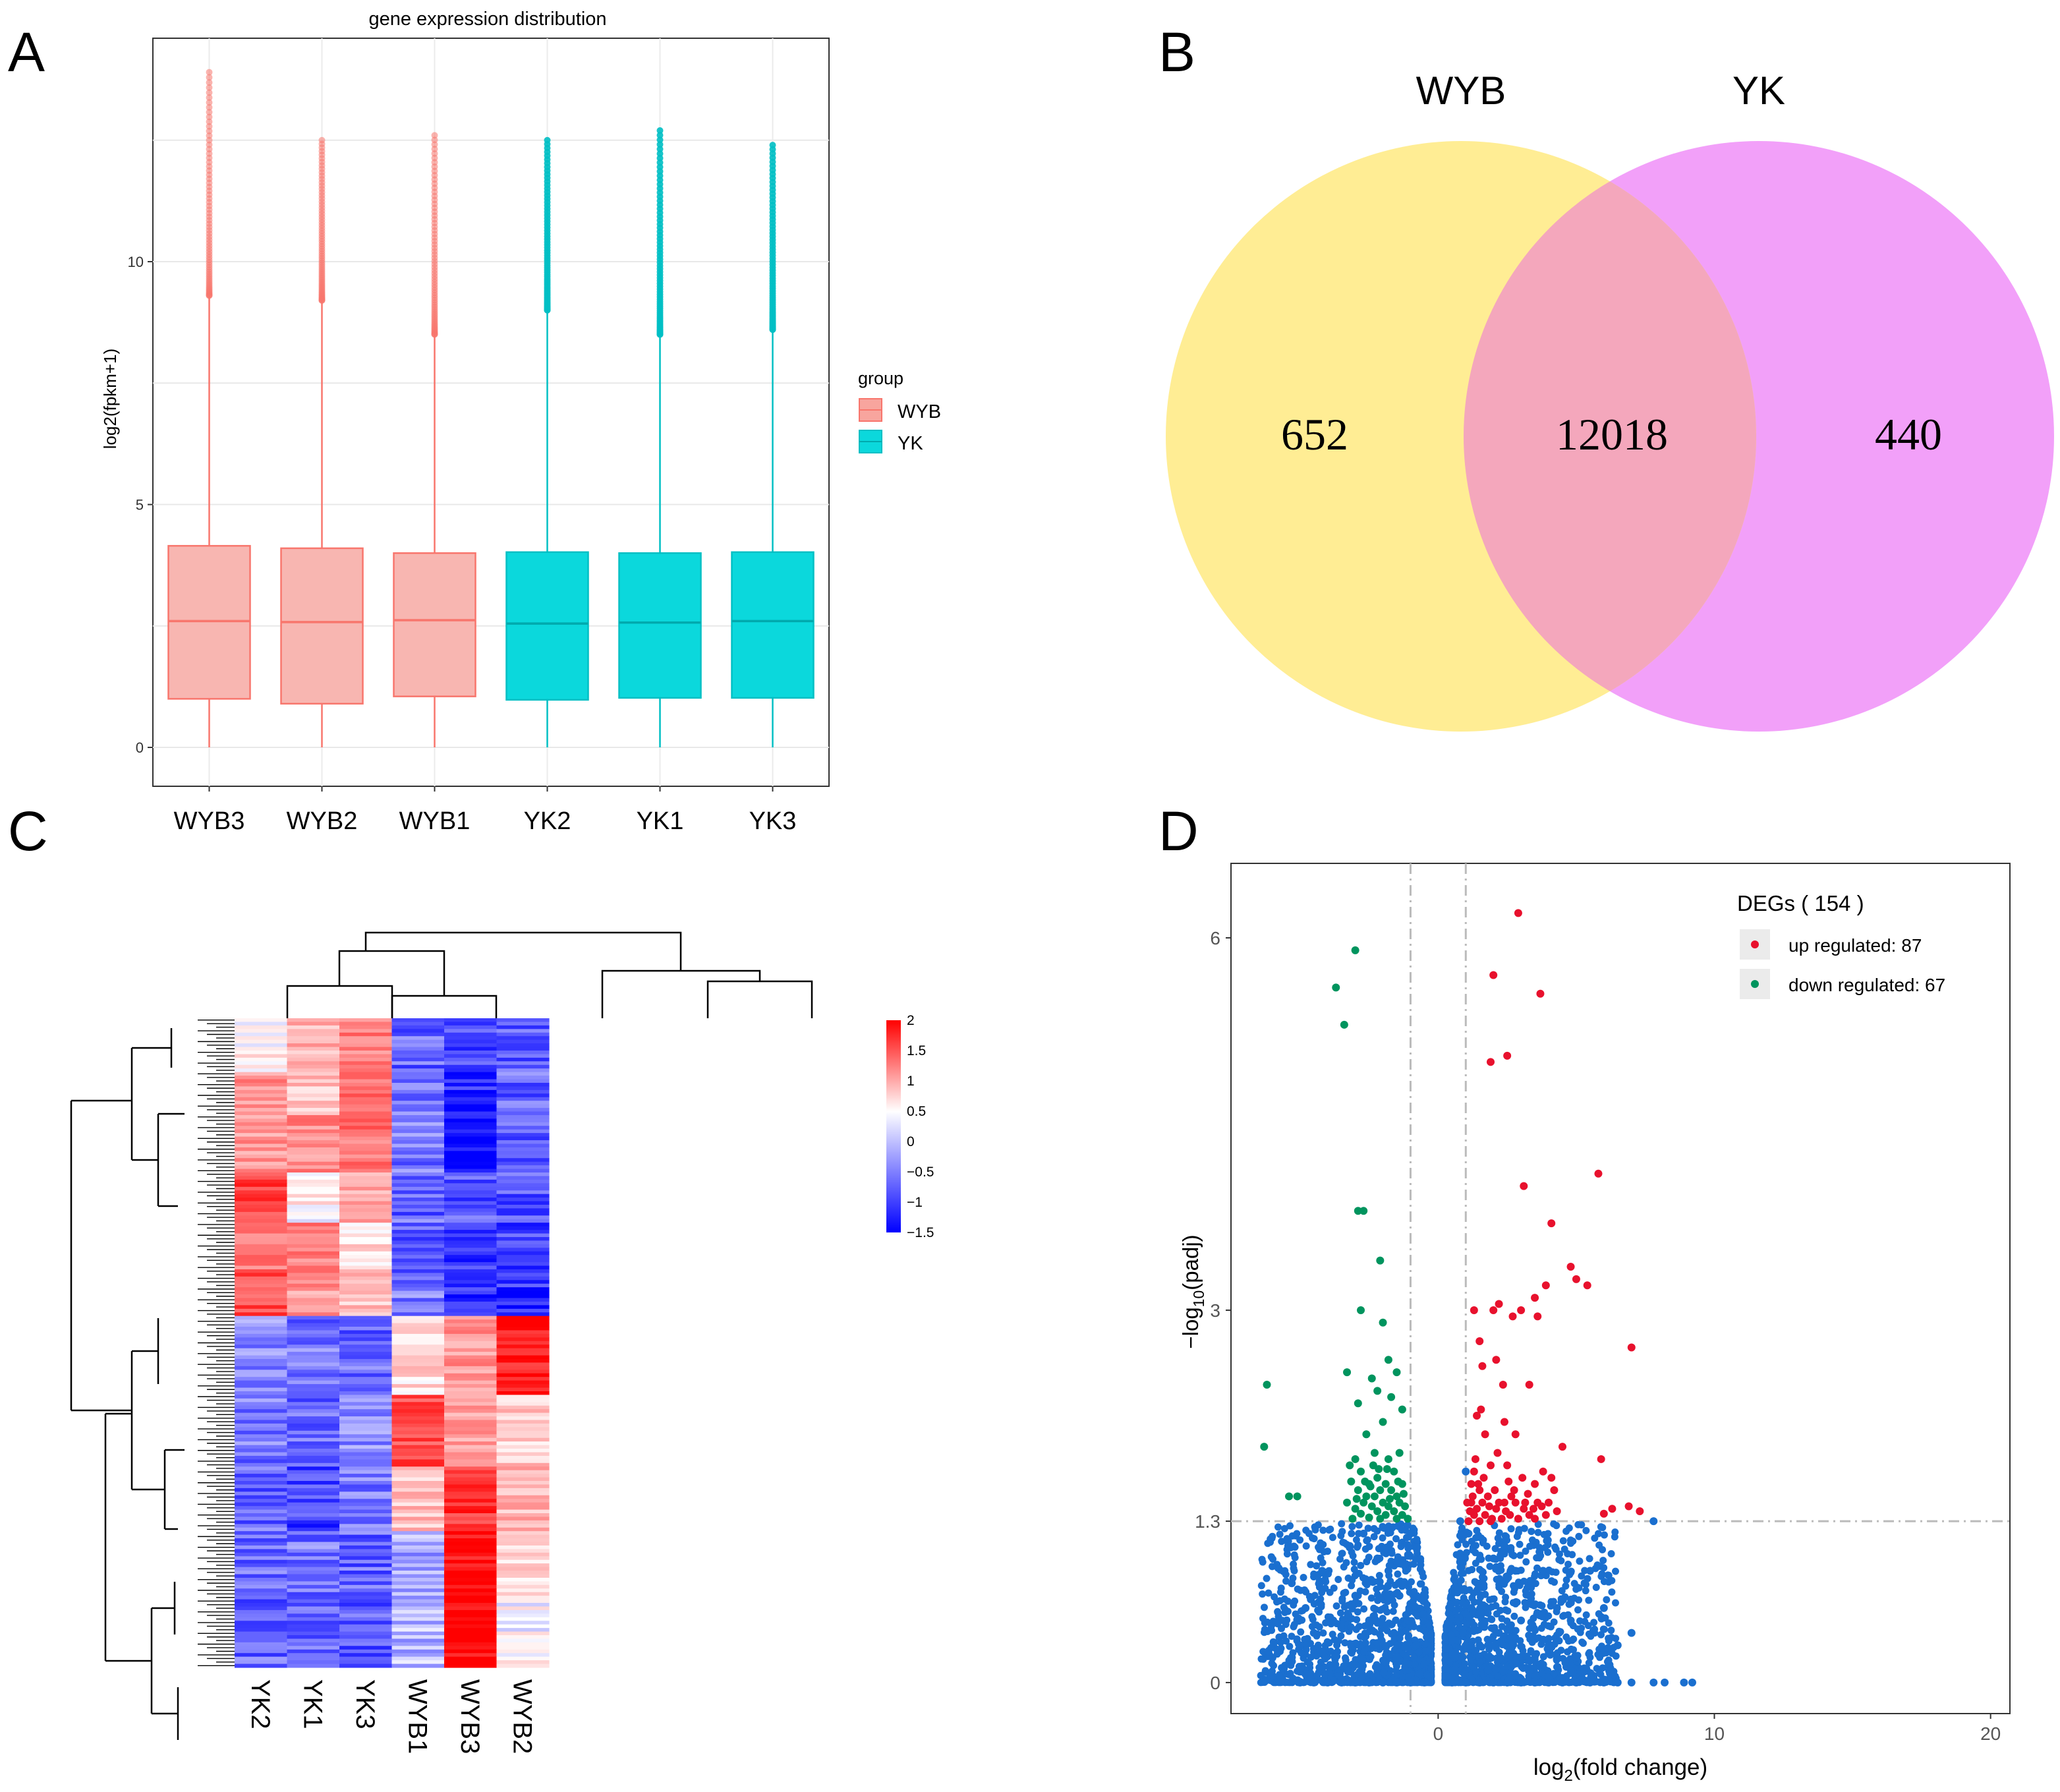 This screenshot has height=1792, width=2060. Describe the element at coordinates (322, 626) in the screenshot. I see `box-wyb2` at that location.